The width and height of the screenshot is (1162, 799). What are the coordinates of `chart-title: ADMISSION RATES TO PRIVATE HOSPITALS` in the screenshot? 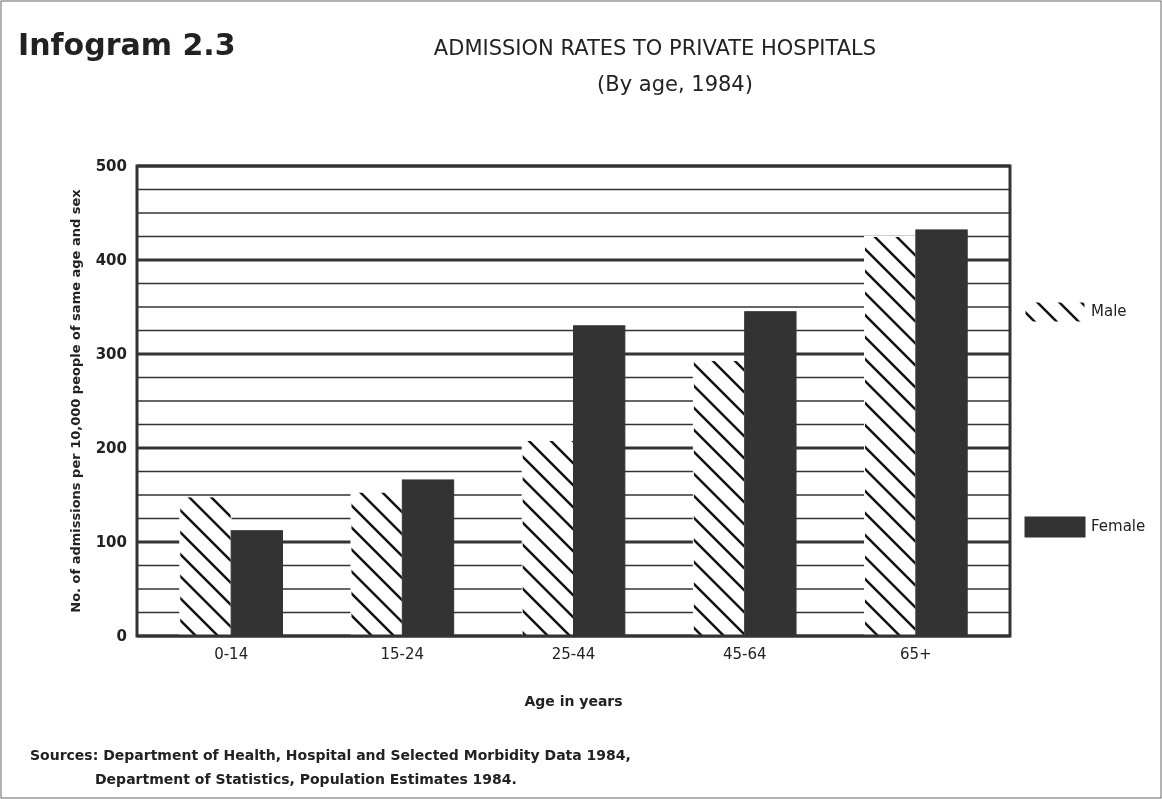 It's located at (655, 48).